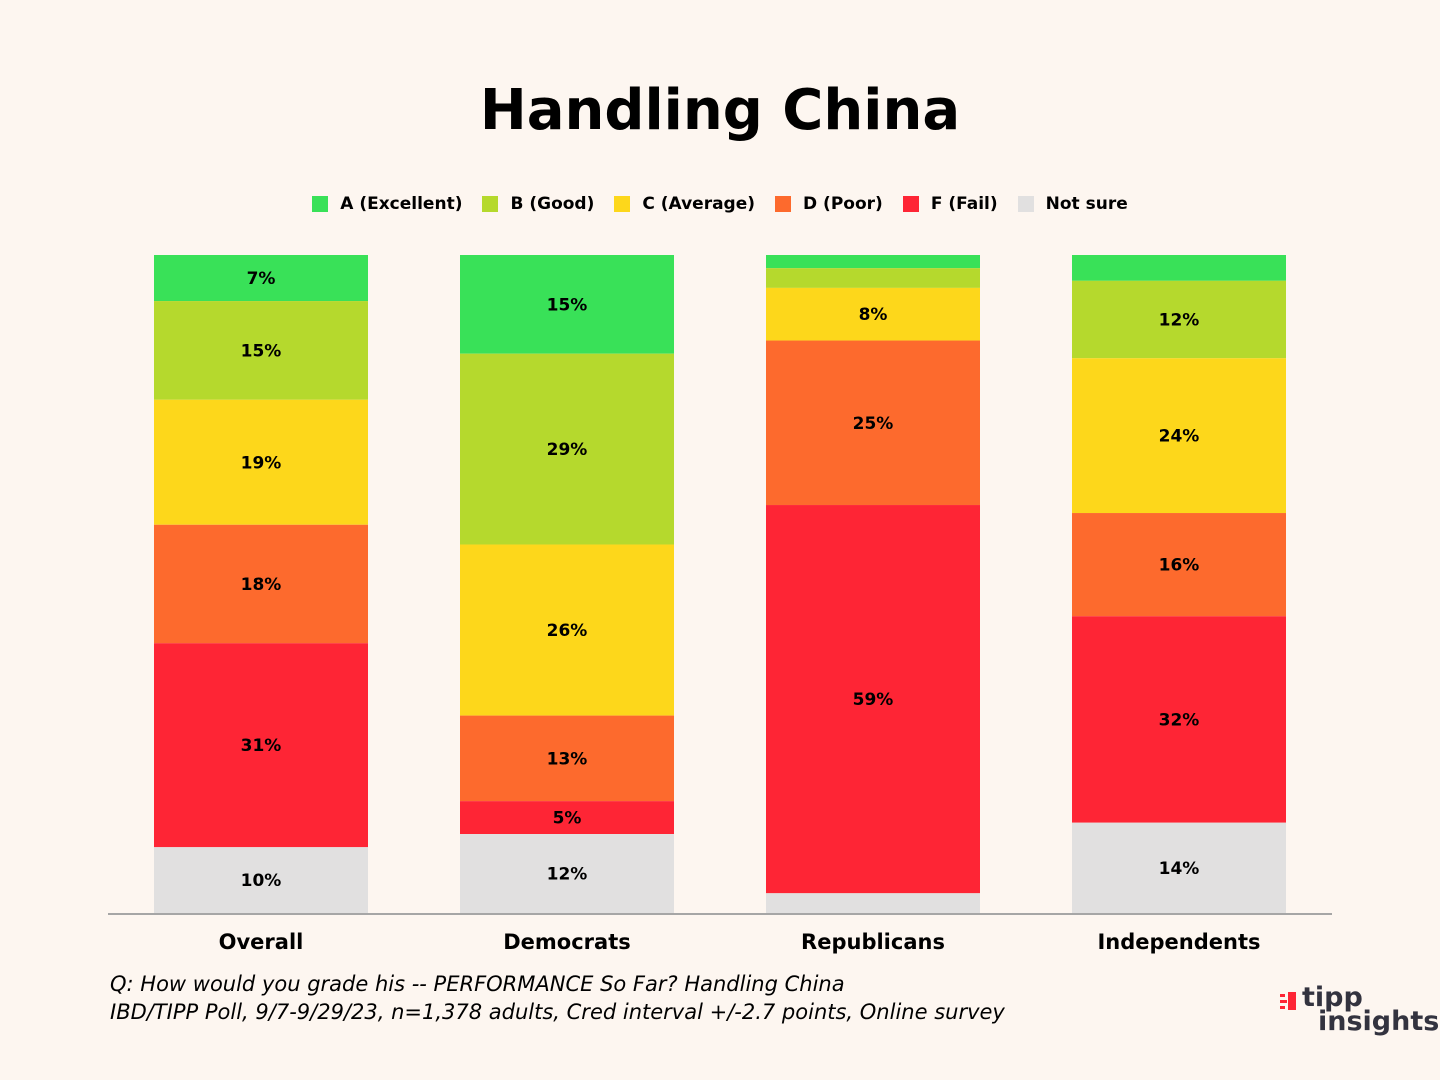 The height and width of the screenshot is (1080, 1440). I want to click on logo-word-insights: insights, so click(1379, 1021).